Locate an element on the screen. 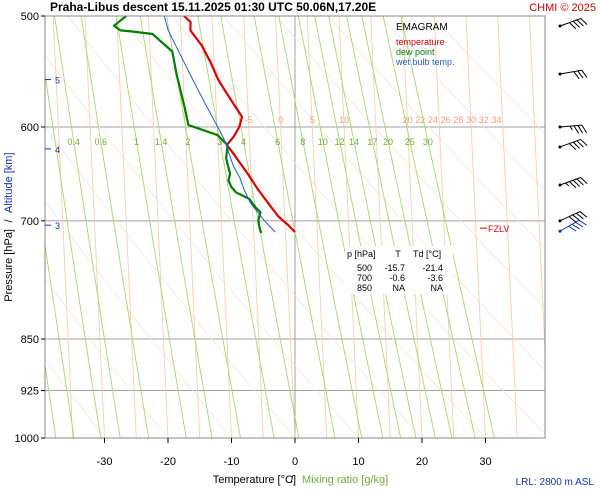 The image size is (600, 500). y-tick-label: 925 is located at coordinates (30, 392).